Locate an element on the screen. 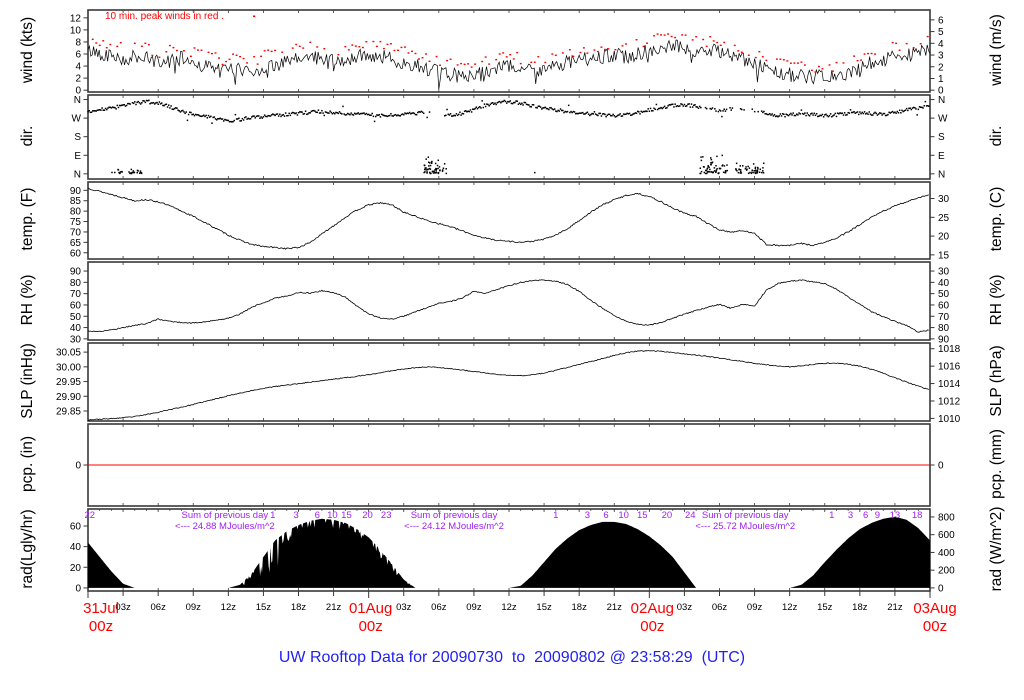 The image size is (1024, 700). y-tick-label-left: 8 is located at coordinates (78, 42).